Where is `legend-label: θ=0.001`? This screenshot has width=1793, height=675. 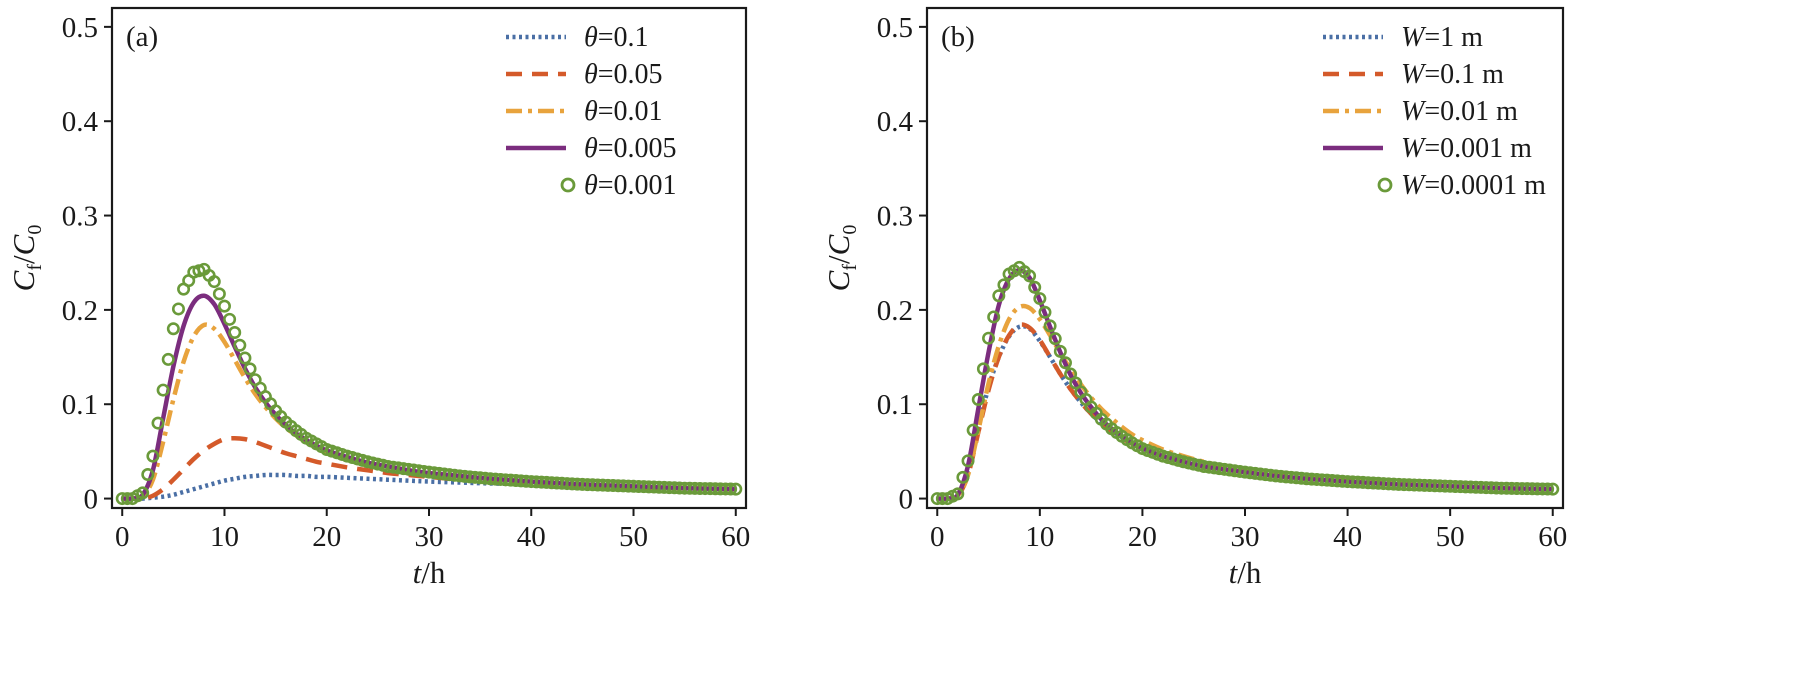 legend-label: θ=0.001 is located at coordinates (630, 185).